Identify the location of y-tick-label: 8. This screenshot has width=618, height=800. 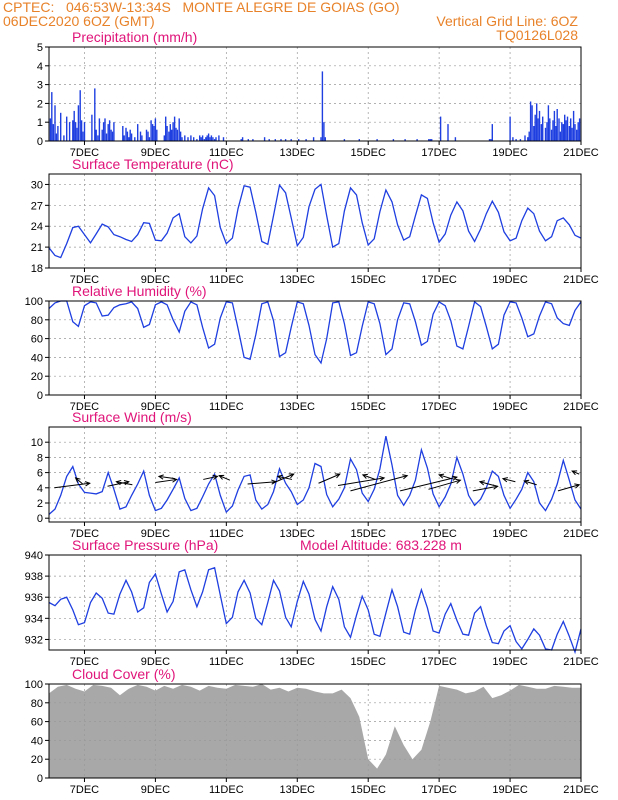
(40, 458).